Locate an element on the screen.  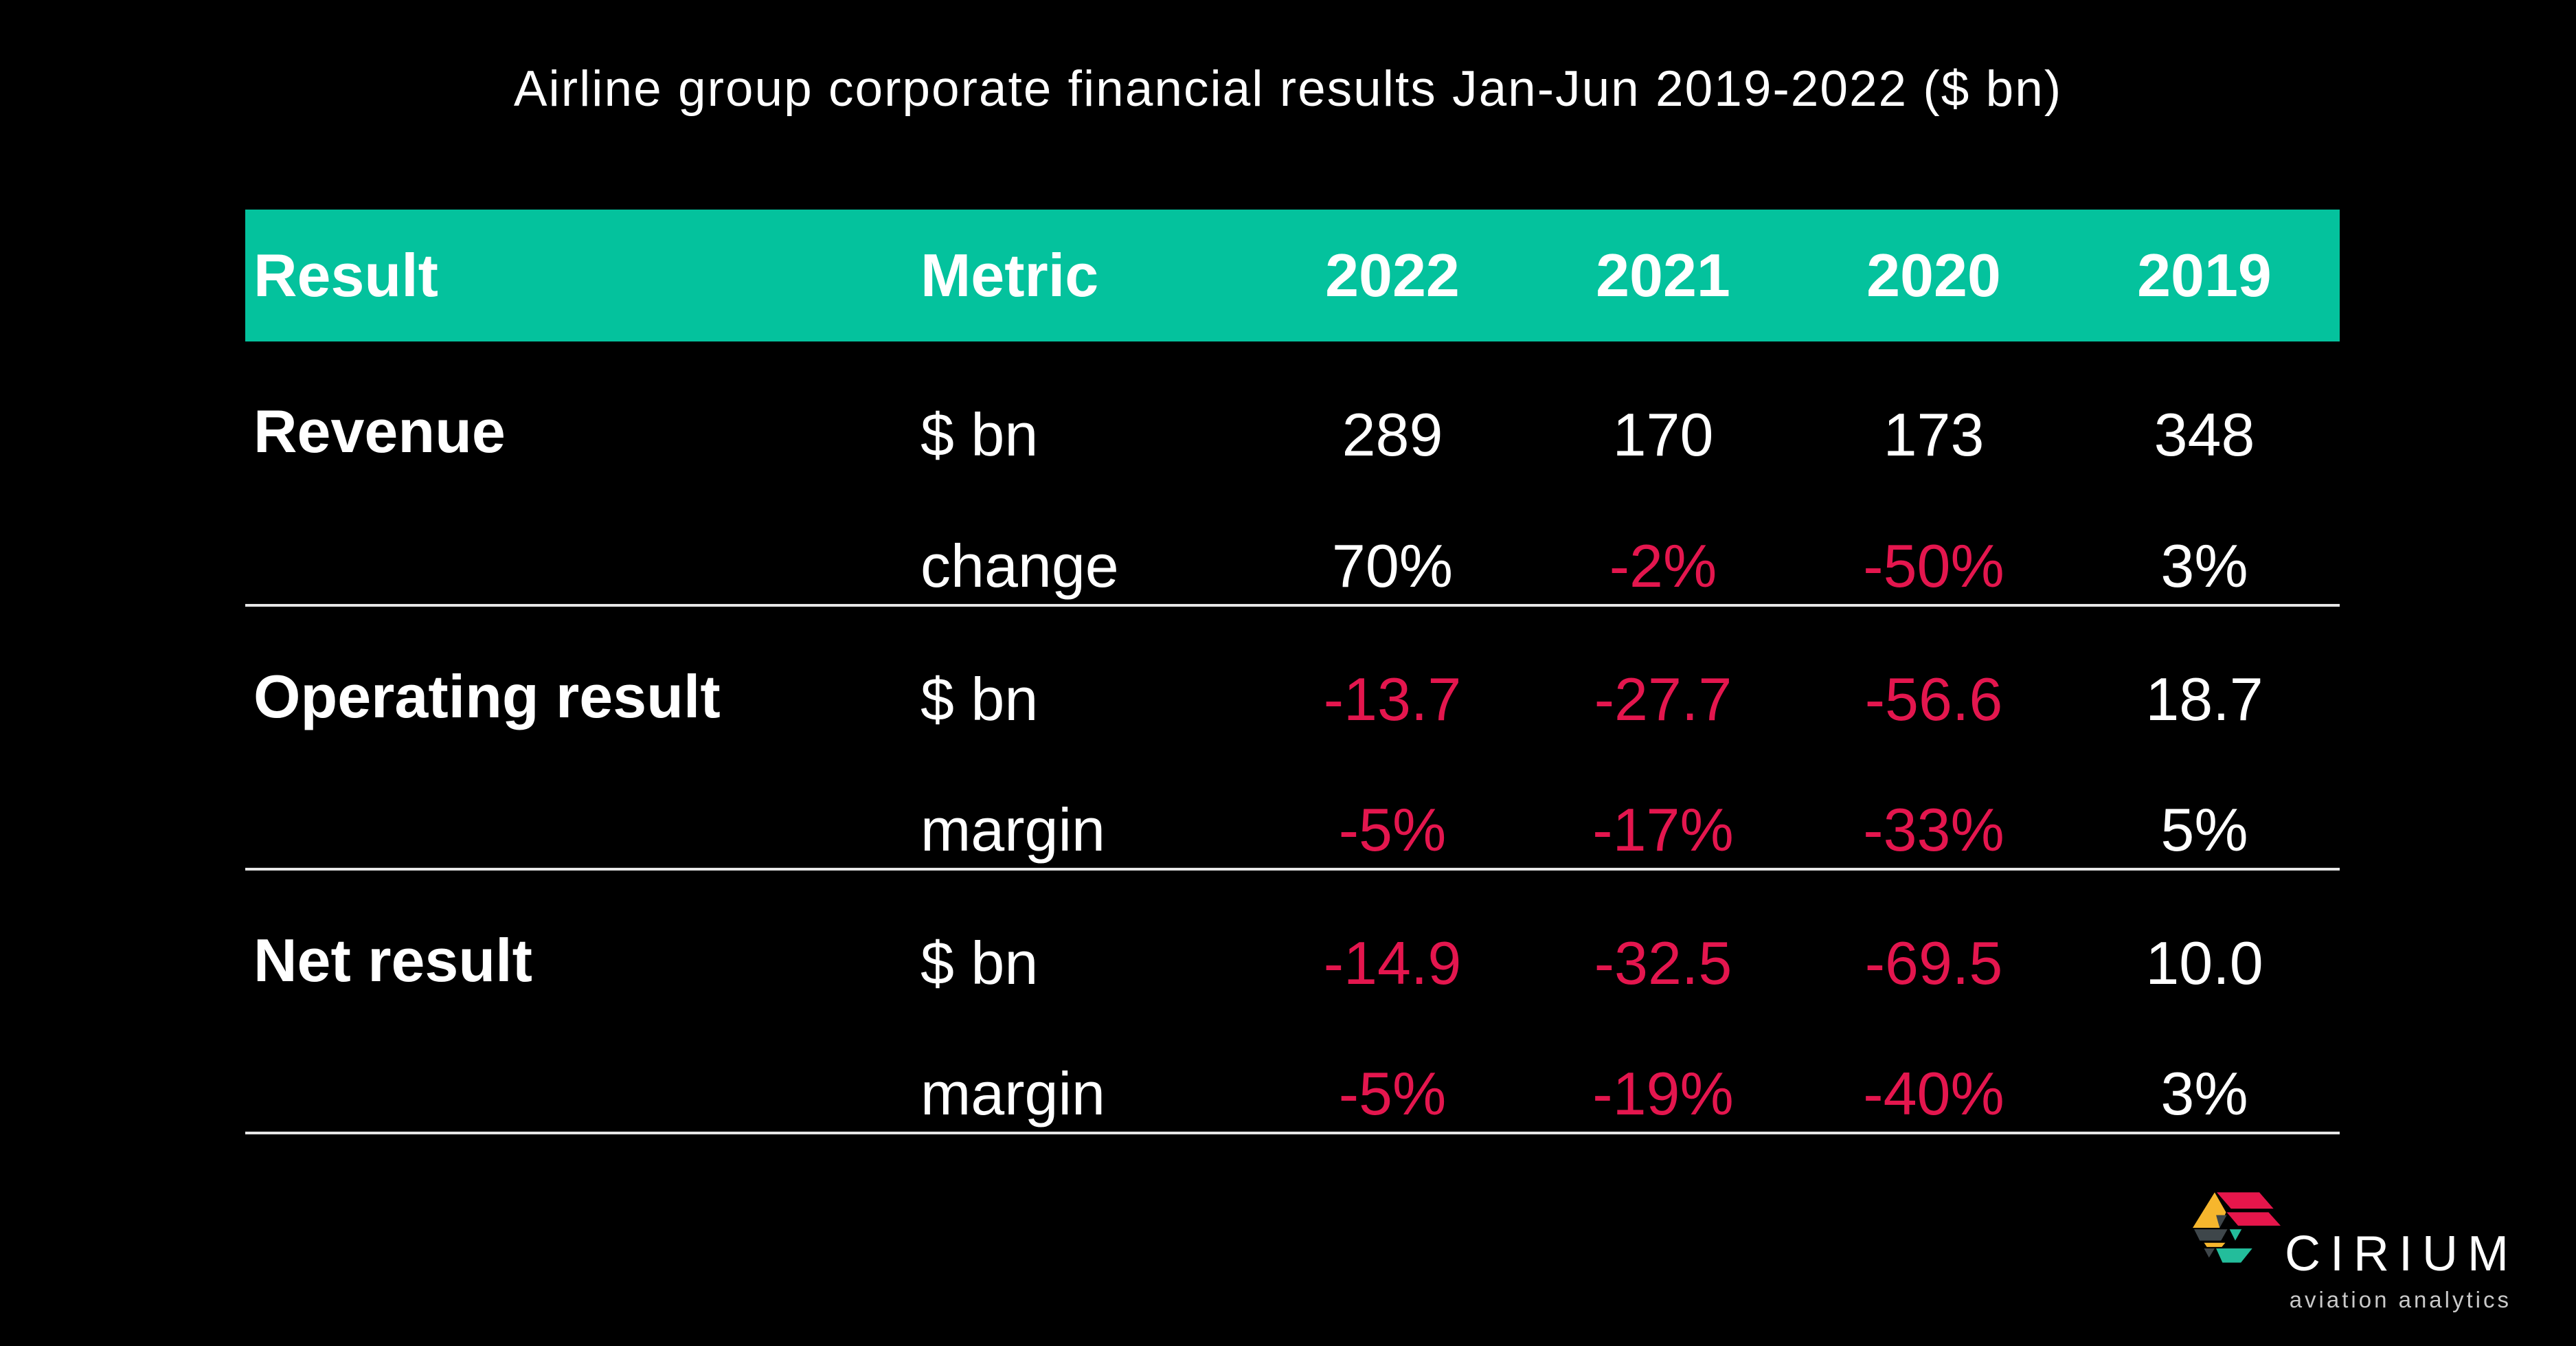
value-cell: -2% is located at coordinates (1663, 540).